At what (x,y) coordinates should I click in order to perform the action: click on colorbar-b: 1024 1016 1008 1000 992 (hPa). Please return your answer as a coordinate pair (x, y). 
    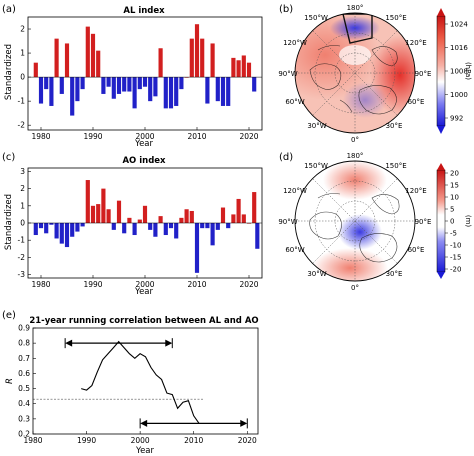
    Looking at the image, I should click on (454, 71).